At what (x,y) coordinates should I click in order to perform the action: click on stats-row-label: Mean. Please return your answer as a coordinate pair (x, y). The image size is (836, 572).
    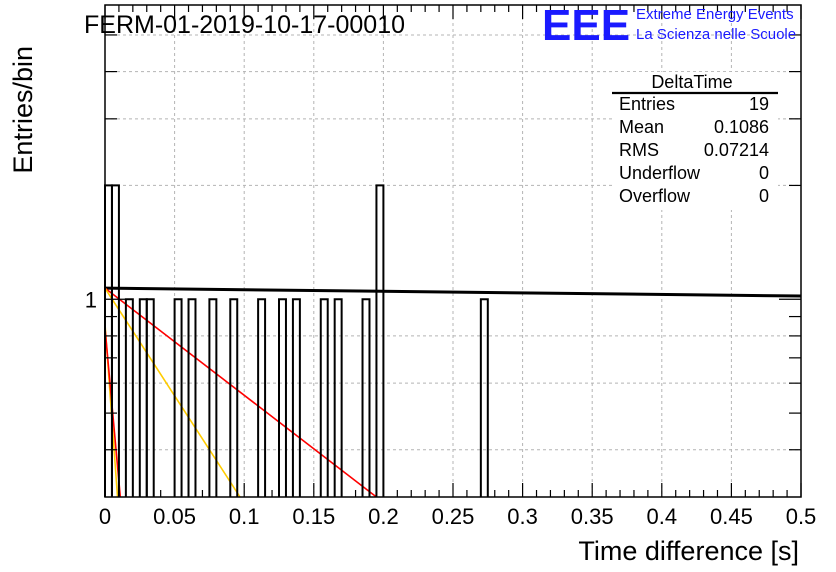
    Looking at the image, I should click on (641, 127).